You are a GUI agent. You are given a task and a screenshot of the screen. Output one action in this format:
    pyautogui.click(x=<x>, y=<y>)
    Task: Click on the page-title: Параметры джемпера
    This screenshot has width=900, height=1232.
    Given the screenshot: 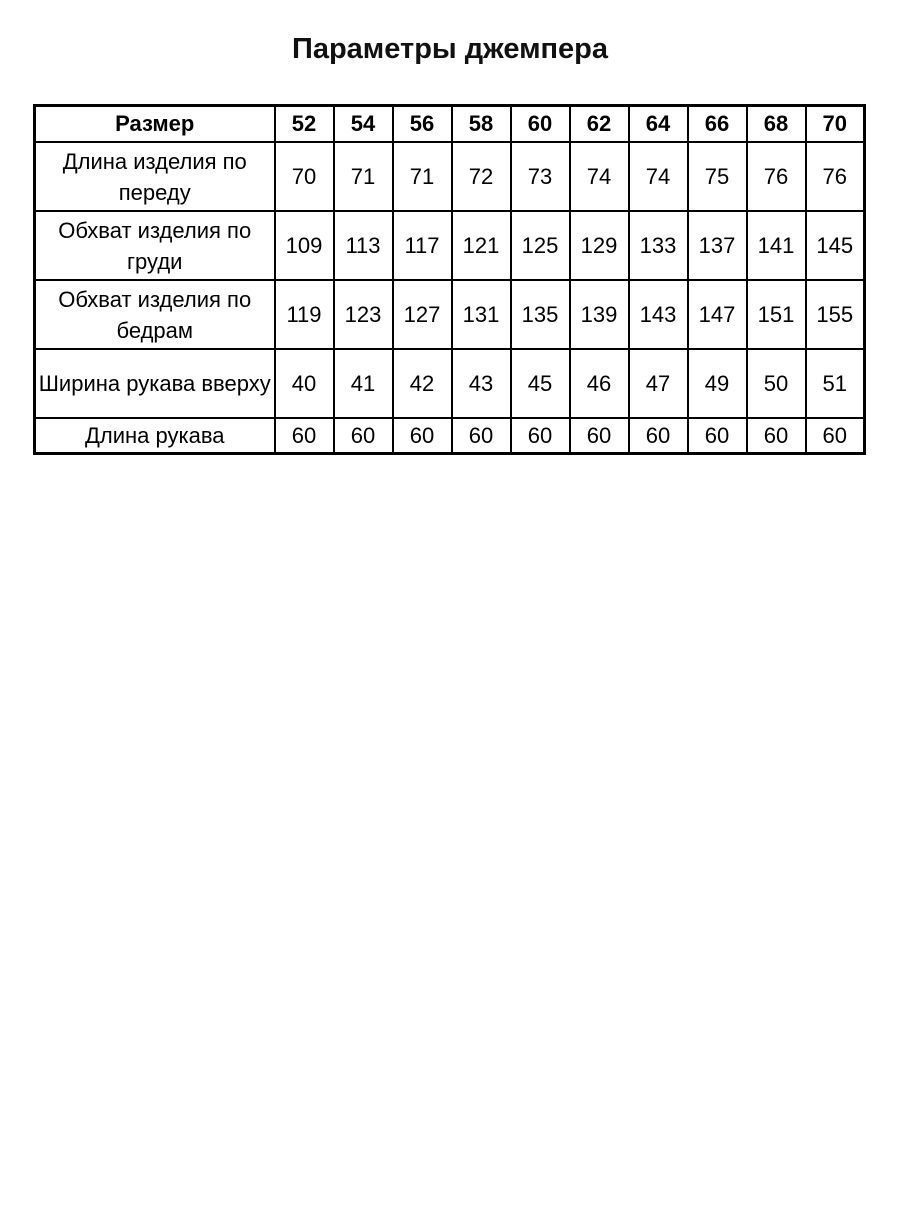 What is the action you would take?
    pyautogui.click(x=450, y=49)
    